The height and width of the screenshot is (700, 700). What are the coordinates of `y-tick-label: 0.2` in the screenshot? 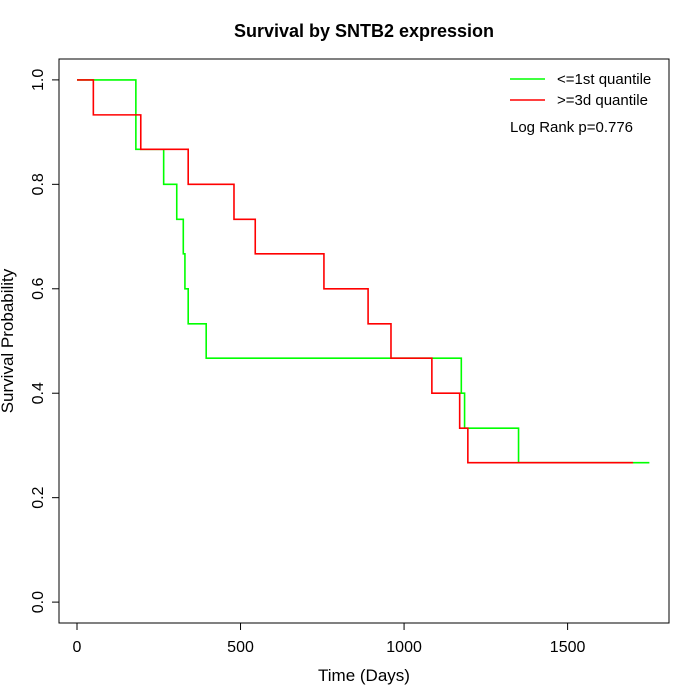 It's located at (38, 497).